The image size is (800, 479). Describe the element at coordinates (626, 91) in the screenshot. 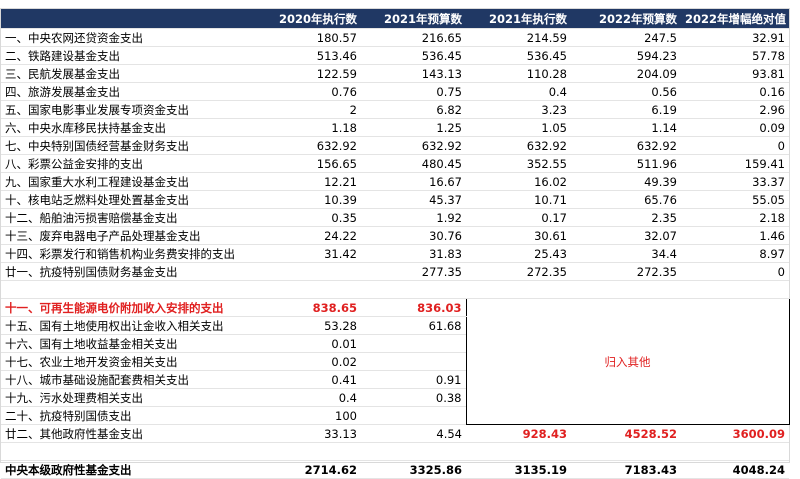

I see `value-cell: 0.56` at that location.